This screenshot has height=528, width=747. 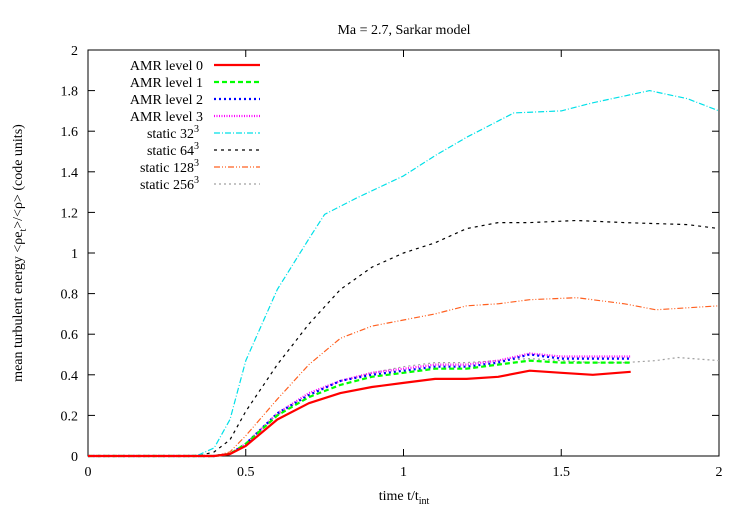 I want to click on y-tick-label: 1, so click(x=74, y=254).